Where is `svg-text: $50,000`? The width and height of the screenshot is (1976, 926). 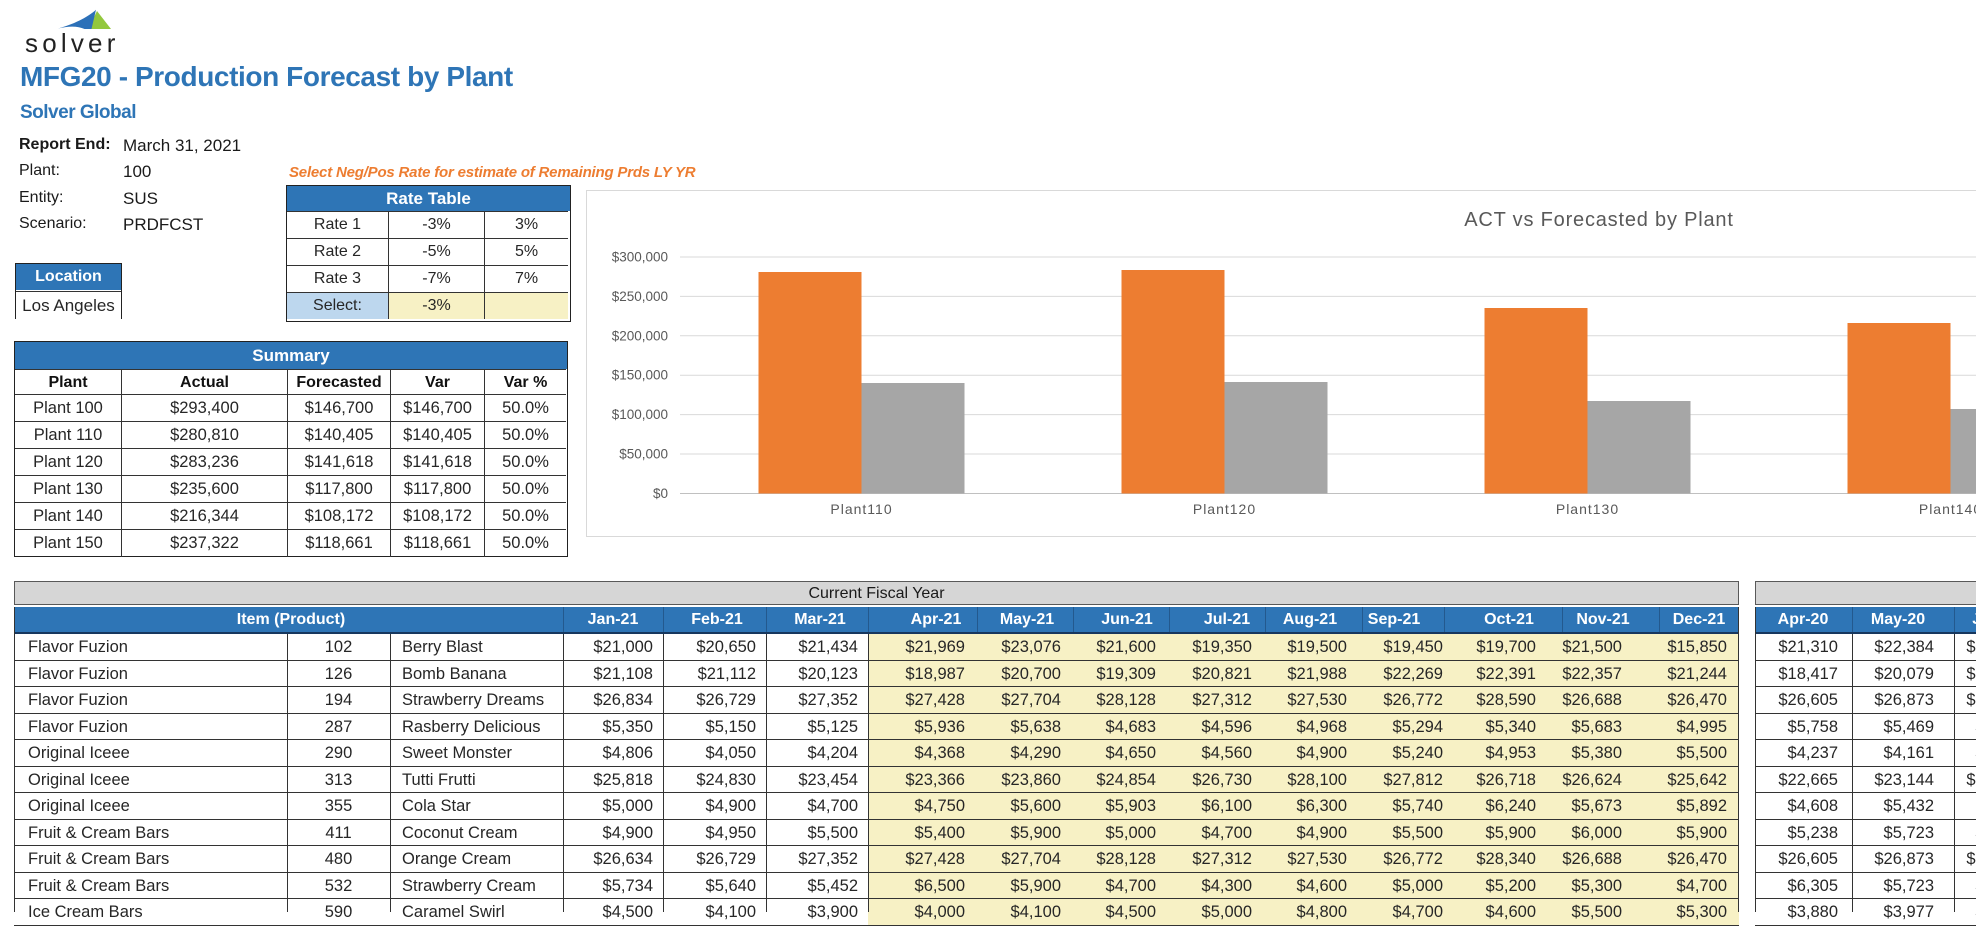
svg-text: $50,000 is located at coordinates (643, 454).